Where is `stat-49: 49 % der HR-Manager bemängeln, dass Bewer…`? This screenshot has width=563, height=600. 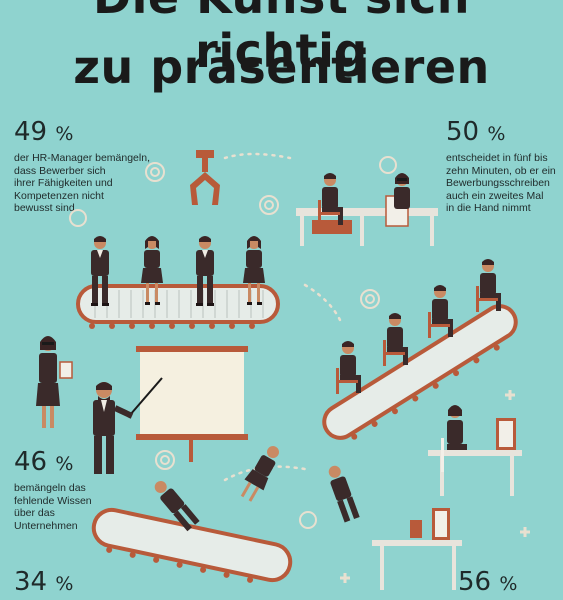 stat-49: 49 % der HR-Manager bemängeln, dass Bewer… is located at coordinates (89, 166).